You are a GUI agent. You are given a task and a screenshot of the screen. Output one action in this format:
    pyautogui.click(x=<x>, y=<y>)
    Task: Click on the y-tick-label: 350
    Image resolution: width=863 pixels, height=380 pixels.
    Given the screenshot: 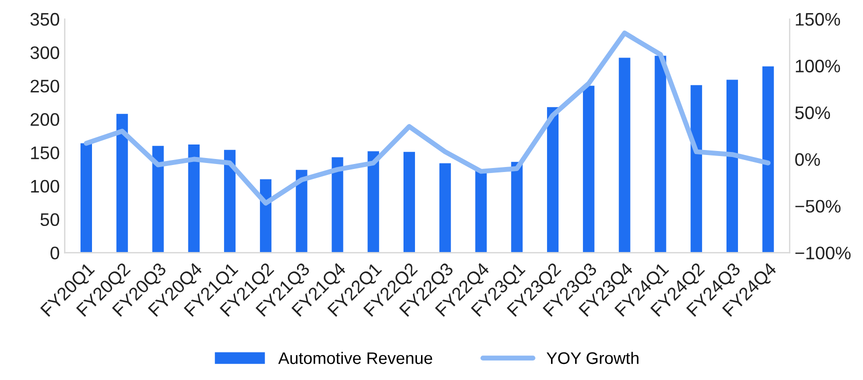 What is the action you would take?
    pyautogui.click(x=45, y=19)
    